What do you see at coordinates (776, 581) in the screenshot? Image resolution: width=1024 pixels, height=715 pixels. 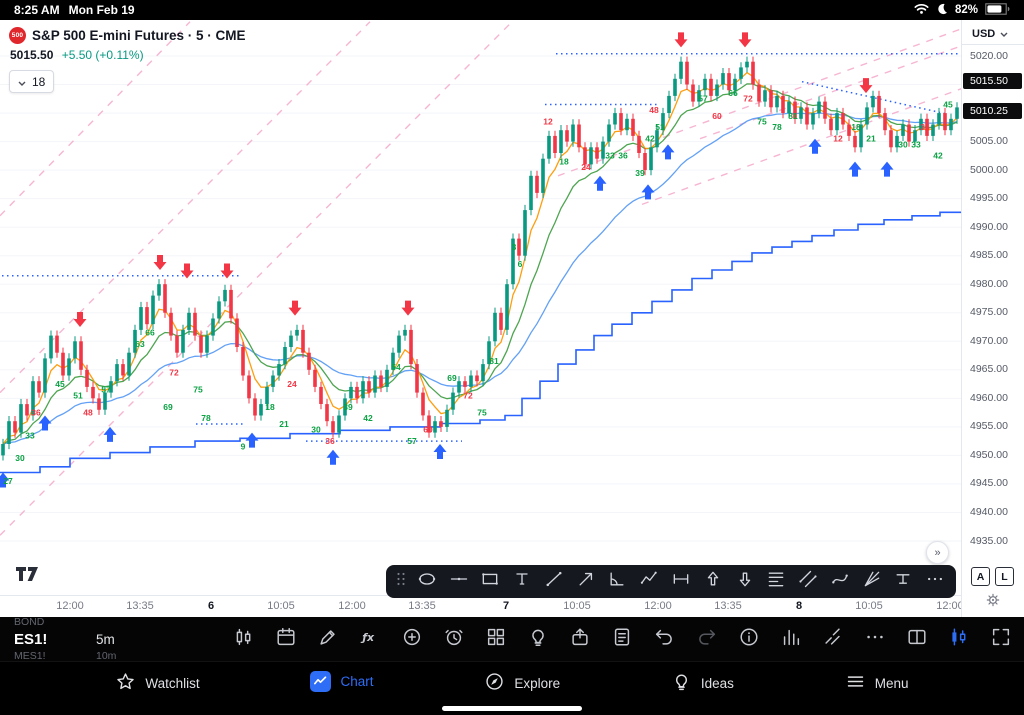 I see `fib-levels-tool-button` at bounding box center [776, 581].